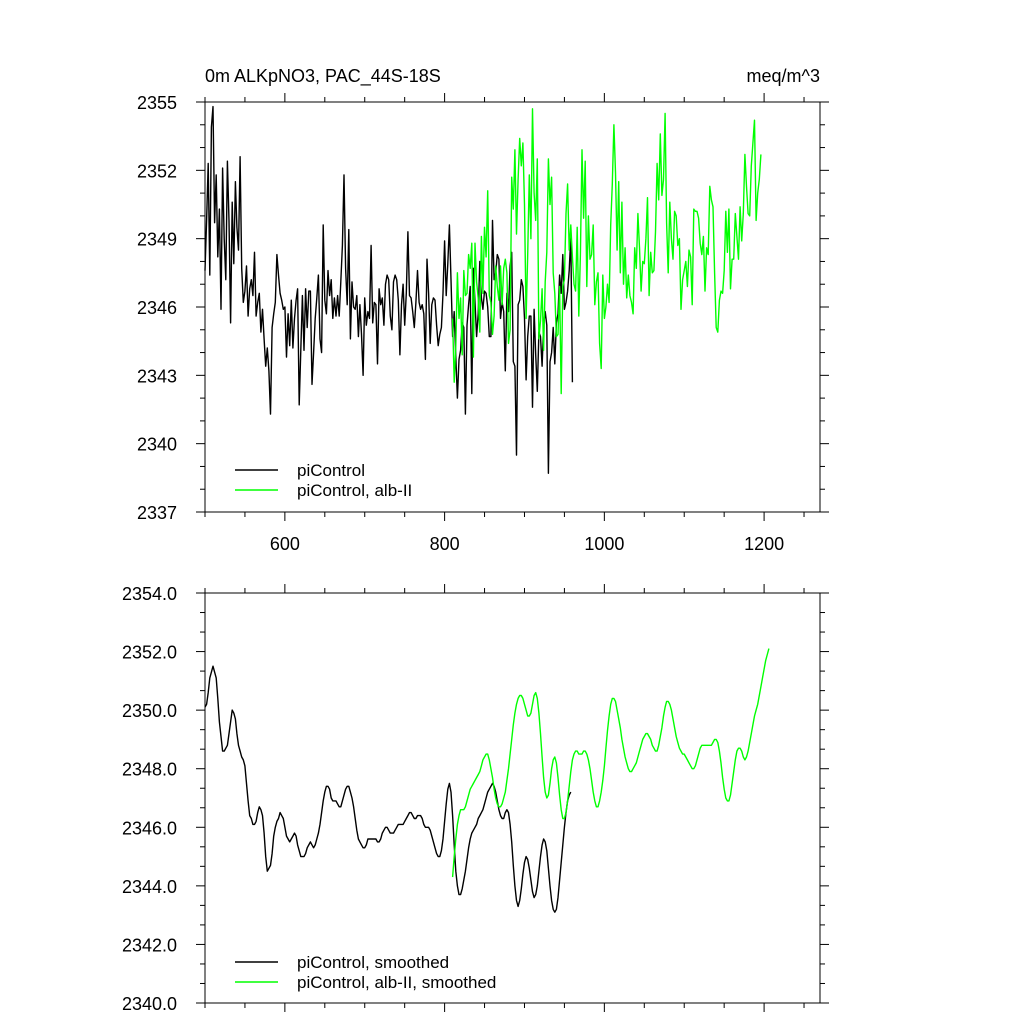  I want to click on top-plot-title: 0m ALKpNO3, PAC_44S-18S, so click(323, 76).